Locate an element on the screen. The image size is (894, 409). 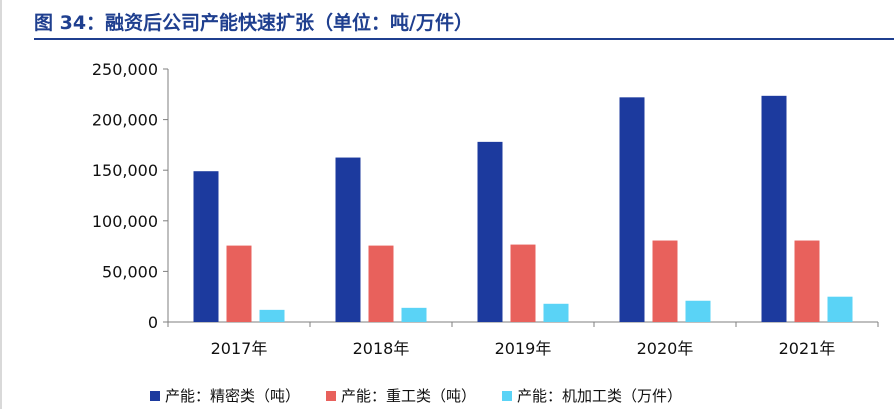
left-border is located at coordinates (1, 204).